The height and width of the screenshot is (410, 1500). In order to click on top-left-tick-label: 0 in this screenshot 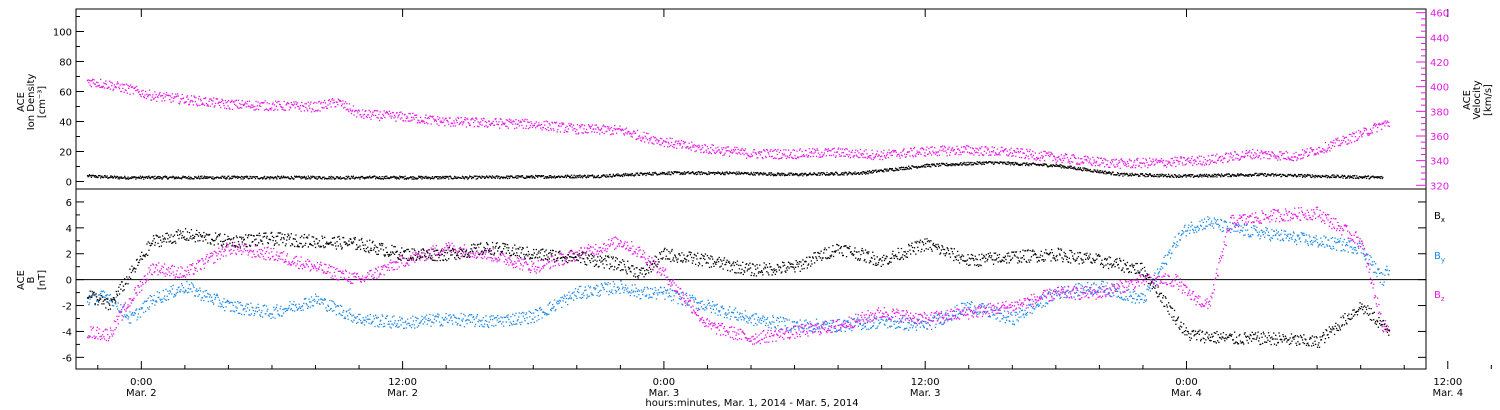, I will do `click(69, 183)`.